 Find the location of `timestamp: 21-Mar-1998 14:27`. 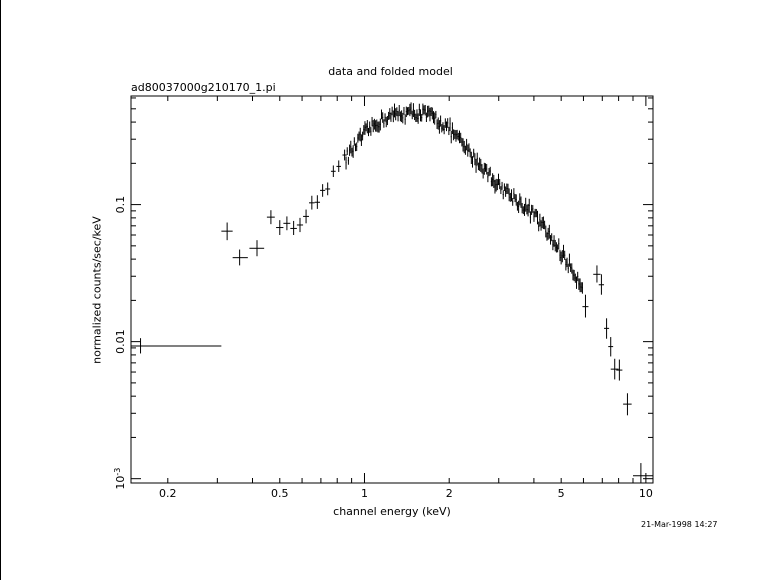

timestamp: 21-Mar-1998 14:27 is located at coordinates (679, 524).